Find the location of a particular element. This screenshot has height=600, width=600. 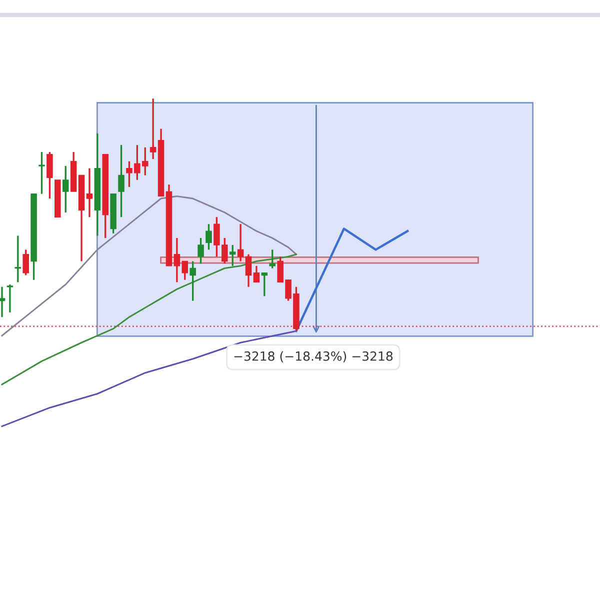

text: −3218 (−18.43%) −3218 is located at coordinates (313, 356).